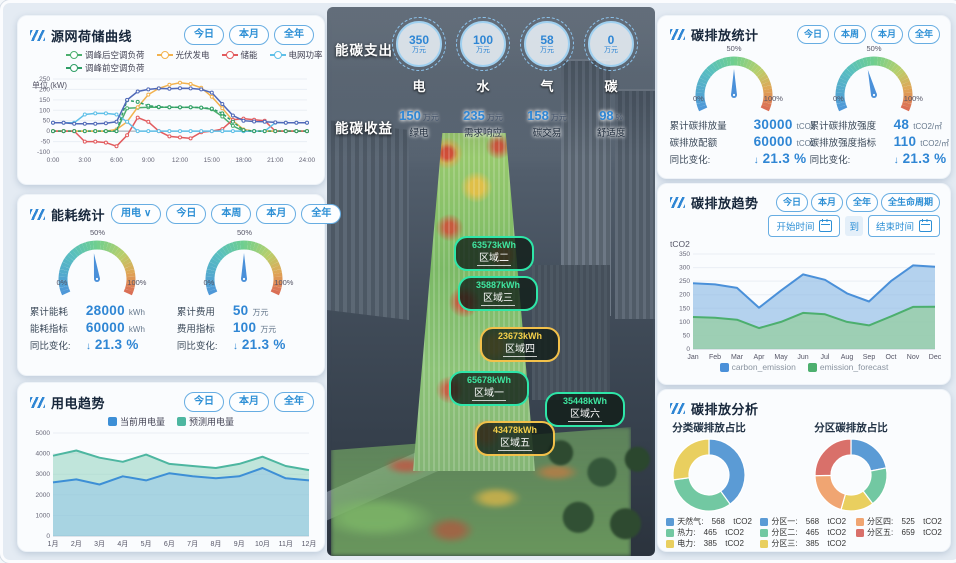 The image size is (956, 563). I want to click on income-stats-row: 150 万元 绿电 235 万元 需求响应 158 万元 碳交易 98% 舒适度, so click(515, 123).